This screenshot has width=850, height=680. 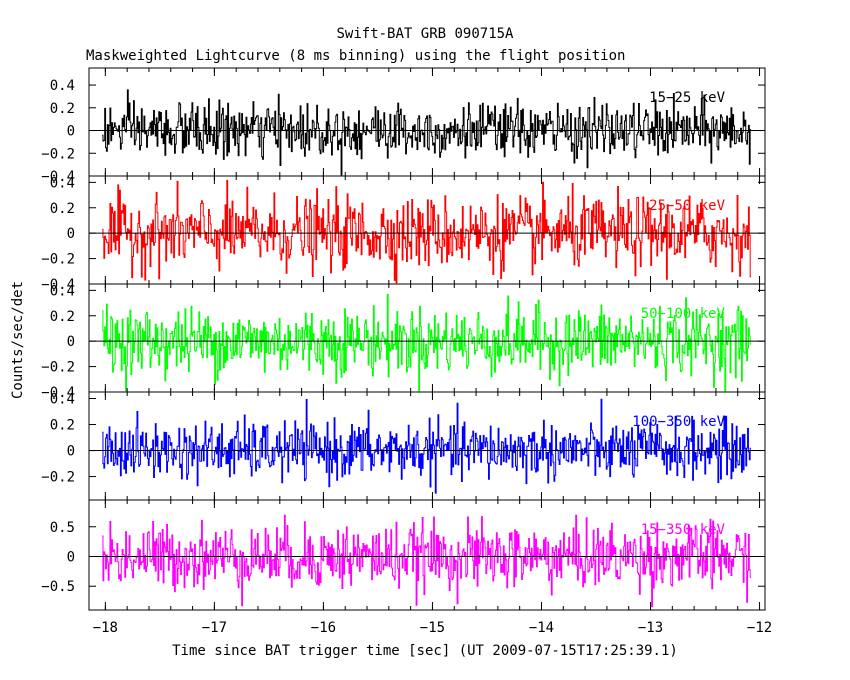 I want to click on y-tick-label: −0.5, so click(x=58, y=587).